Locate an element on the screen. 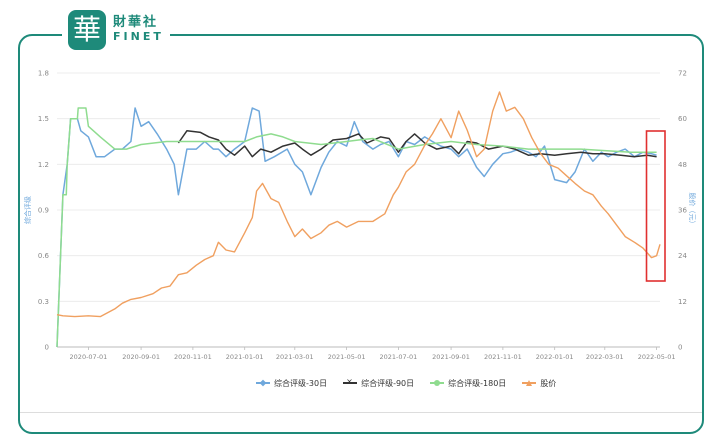 This screenshot has height=445, width=720. y-left-tick-label: 1.2 is located at coordinates (43, 165).